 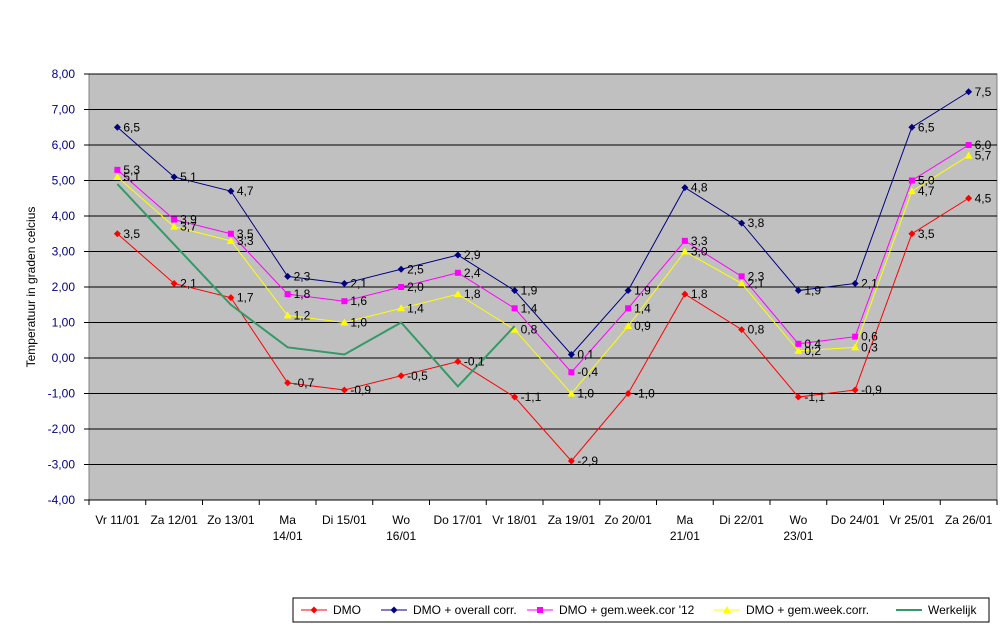 What do you see at coordinates (855, 520) in the screenshot?
I see `x-tick-label: Do 24/01` at bounding box center [855, 520].